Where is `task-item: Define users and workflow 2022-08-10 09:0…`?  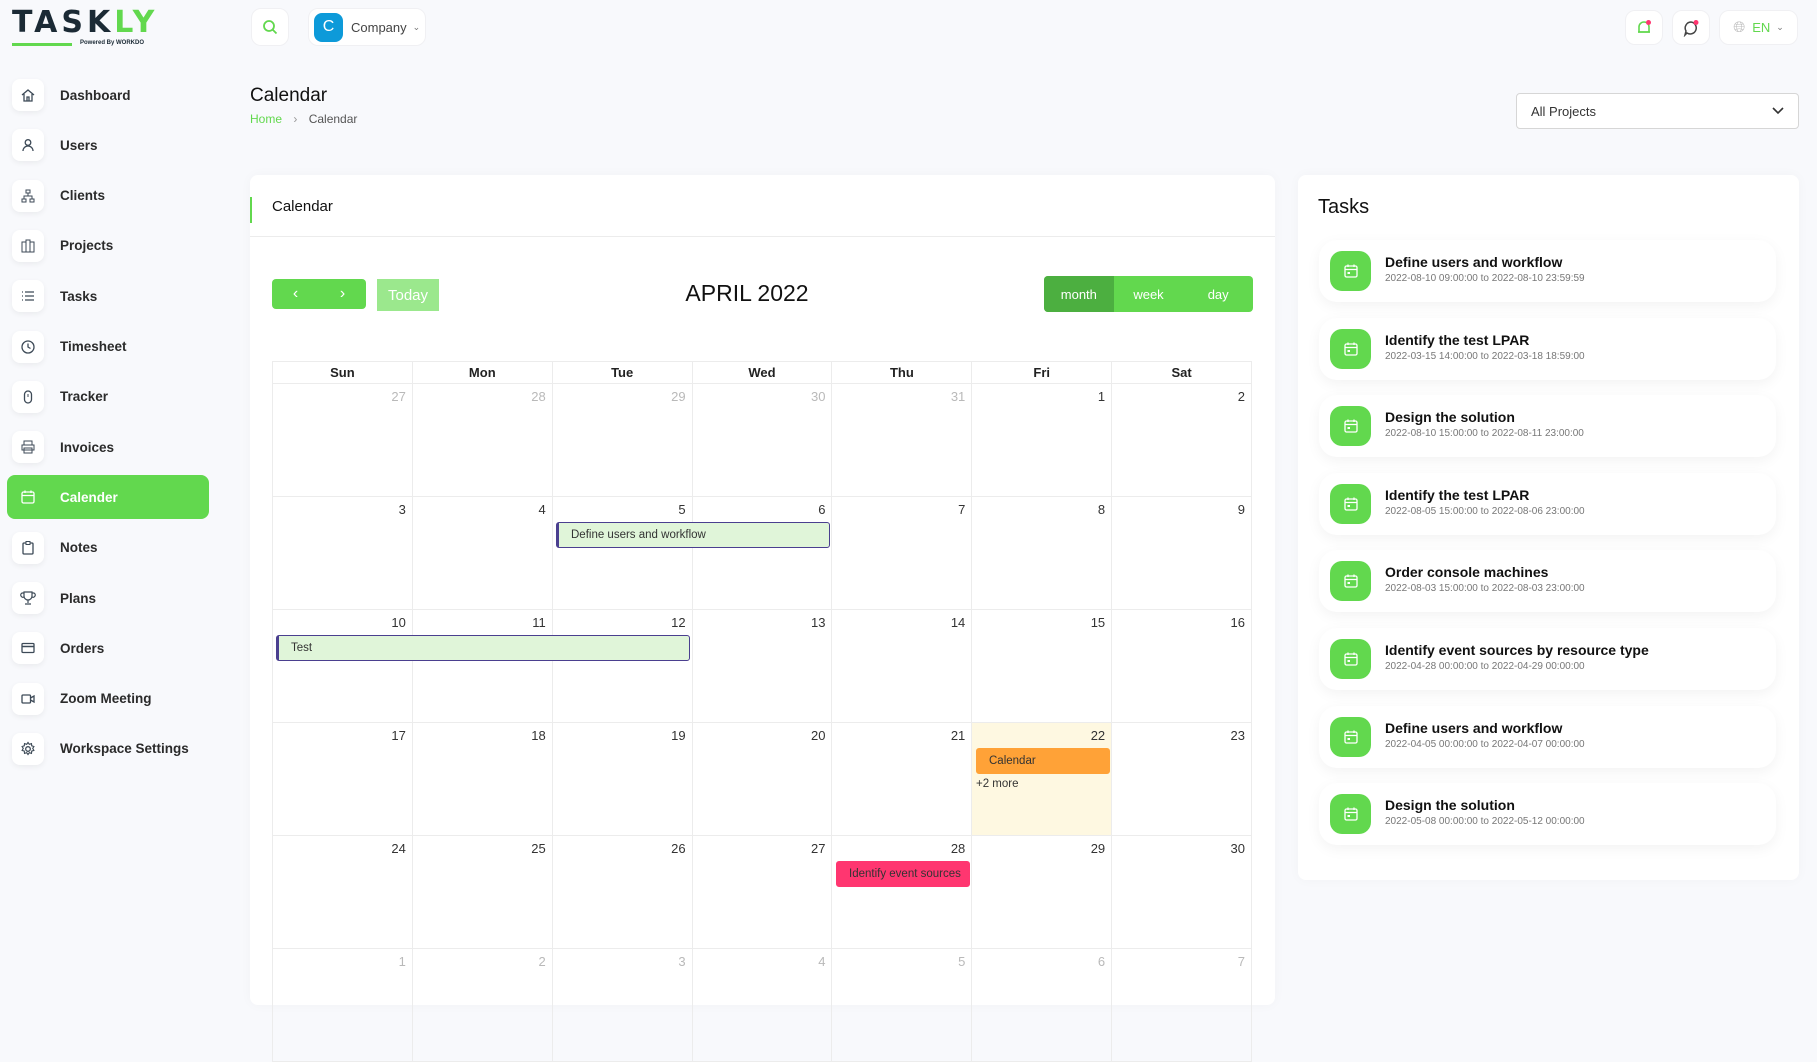
task-item: Define users and workflow 2022-08-10 09:0… is located at coordinates (1547, 271).